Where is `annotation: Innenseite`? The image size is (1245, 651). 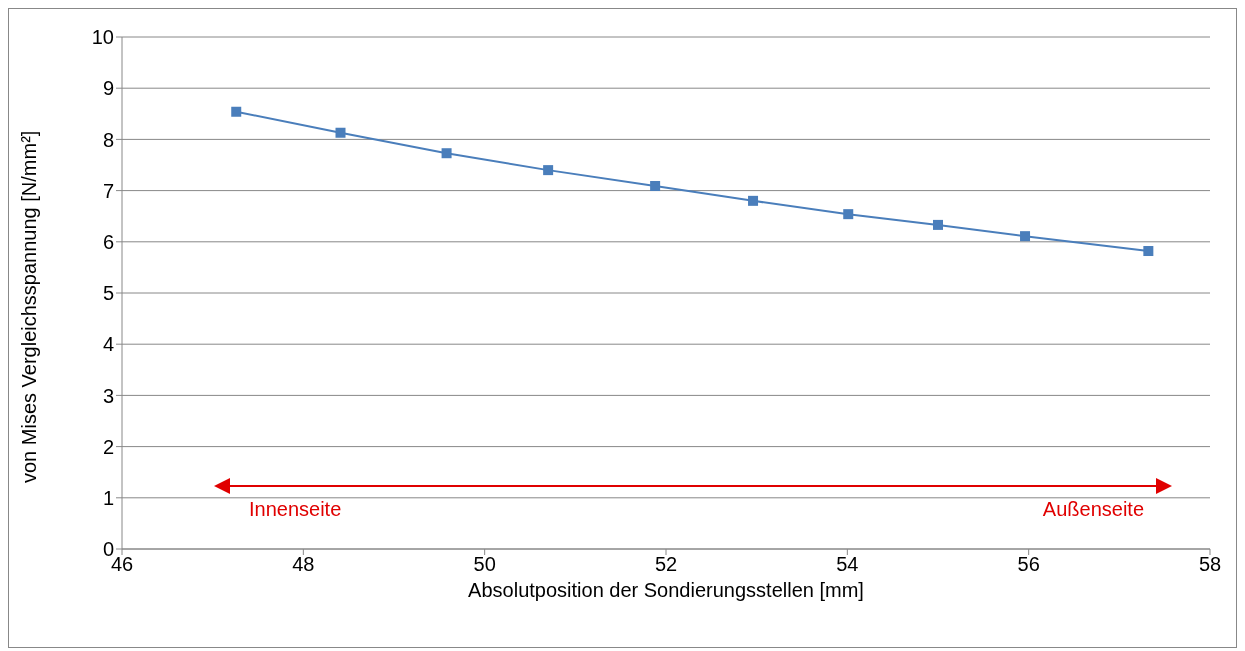 annotation: Innenseite is located at coordinates (295, 509).